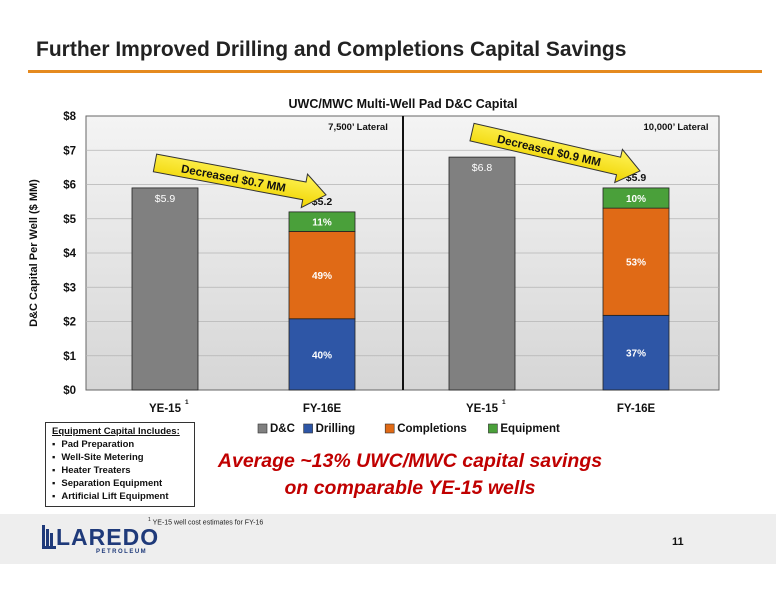 This screenshot has width=776, height=600. What do you see at coordinates (358, 127) in the screenshot?
I see `group-label-7500: 7,500’ Lateral` at bounding box center [358, 127].